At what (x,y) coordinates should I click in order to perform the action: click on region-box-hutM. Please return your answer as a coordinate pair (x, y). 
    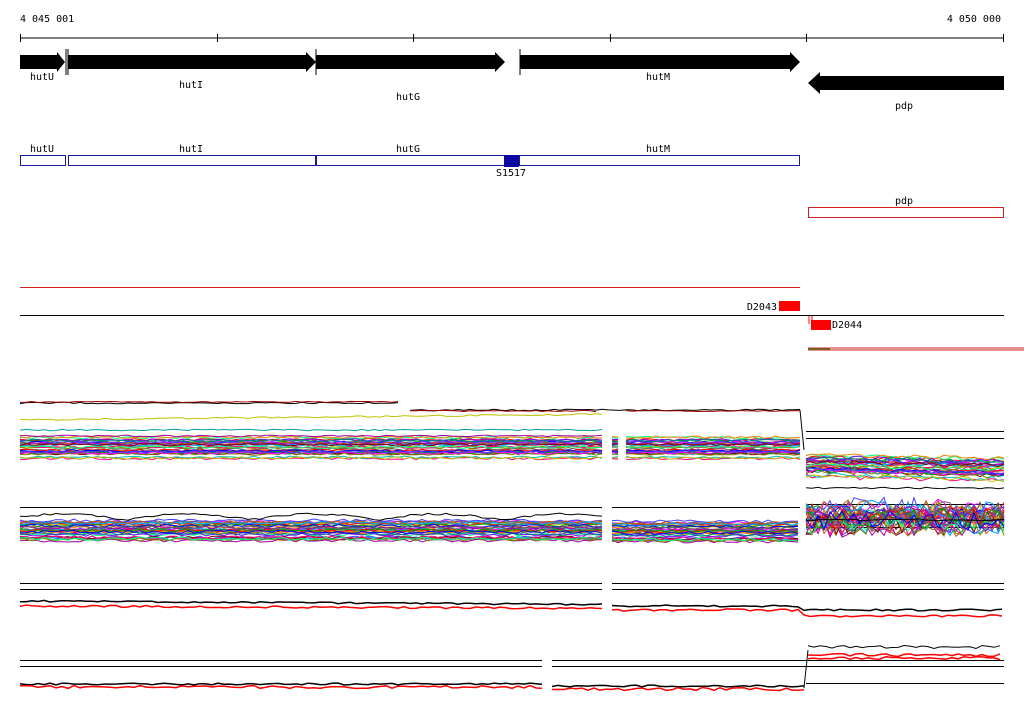
    Looking at the image, I should click on (659, 160).